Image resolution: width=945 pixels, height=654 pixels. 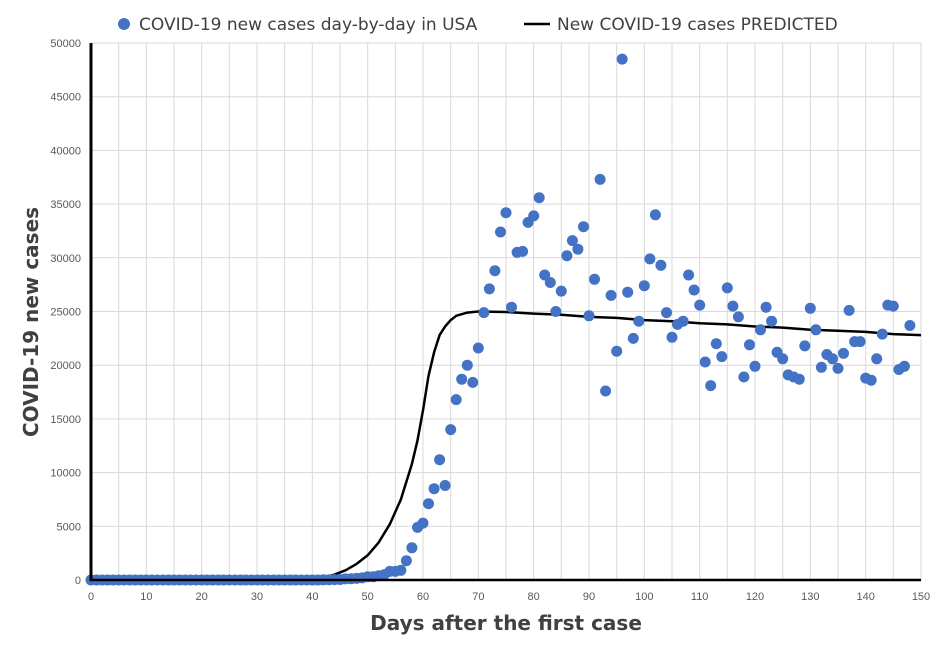 What do you see at coordinates (78, 581) in the screenshot?
I see `y-tick-label: 0` at bounding box center [78, 581].